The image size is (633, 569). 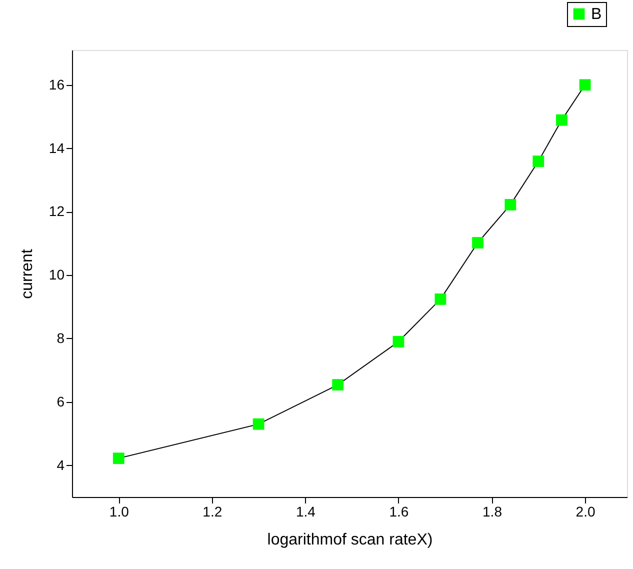 What do you see at coordinates (56, 84) in the screenshot?
I see `y-tick-label: 16` at bounding box center [56, 84].